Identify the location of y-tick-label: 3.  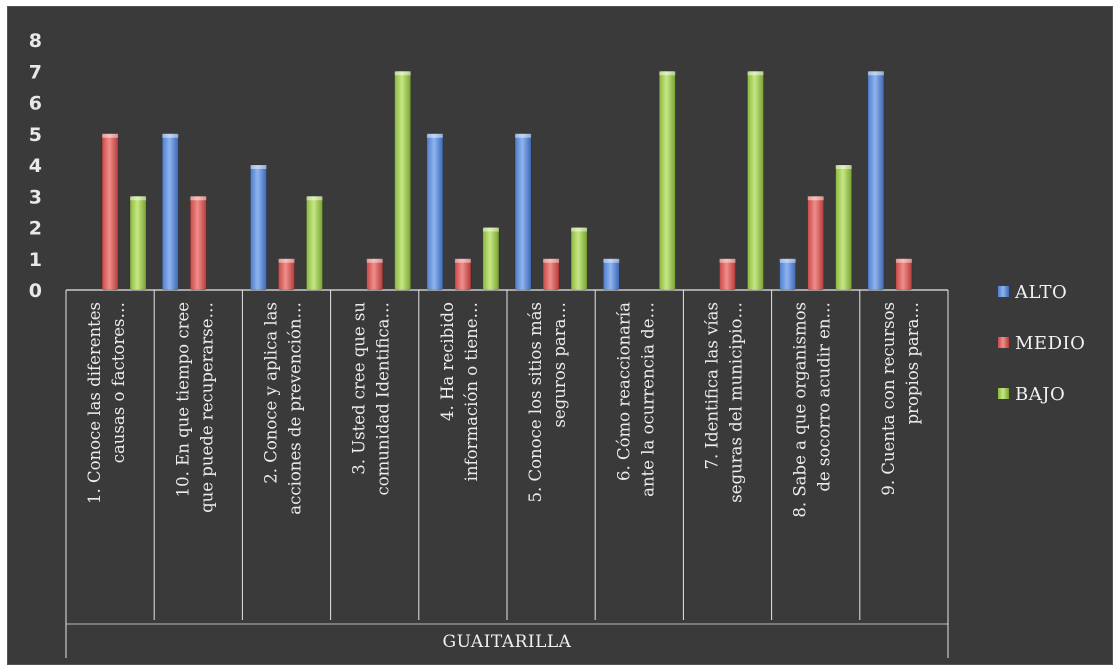
(35, 197).